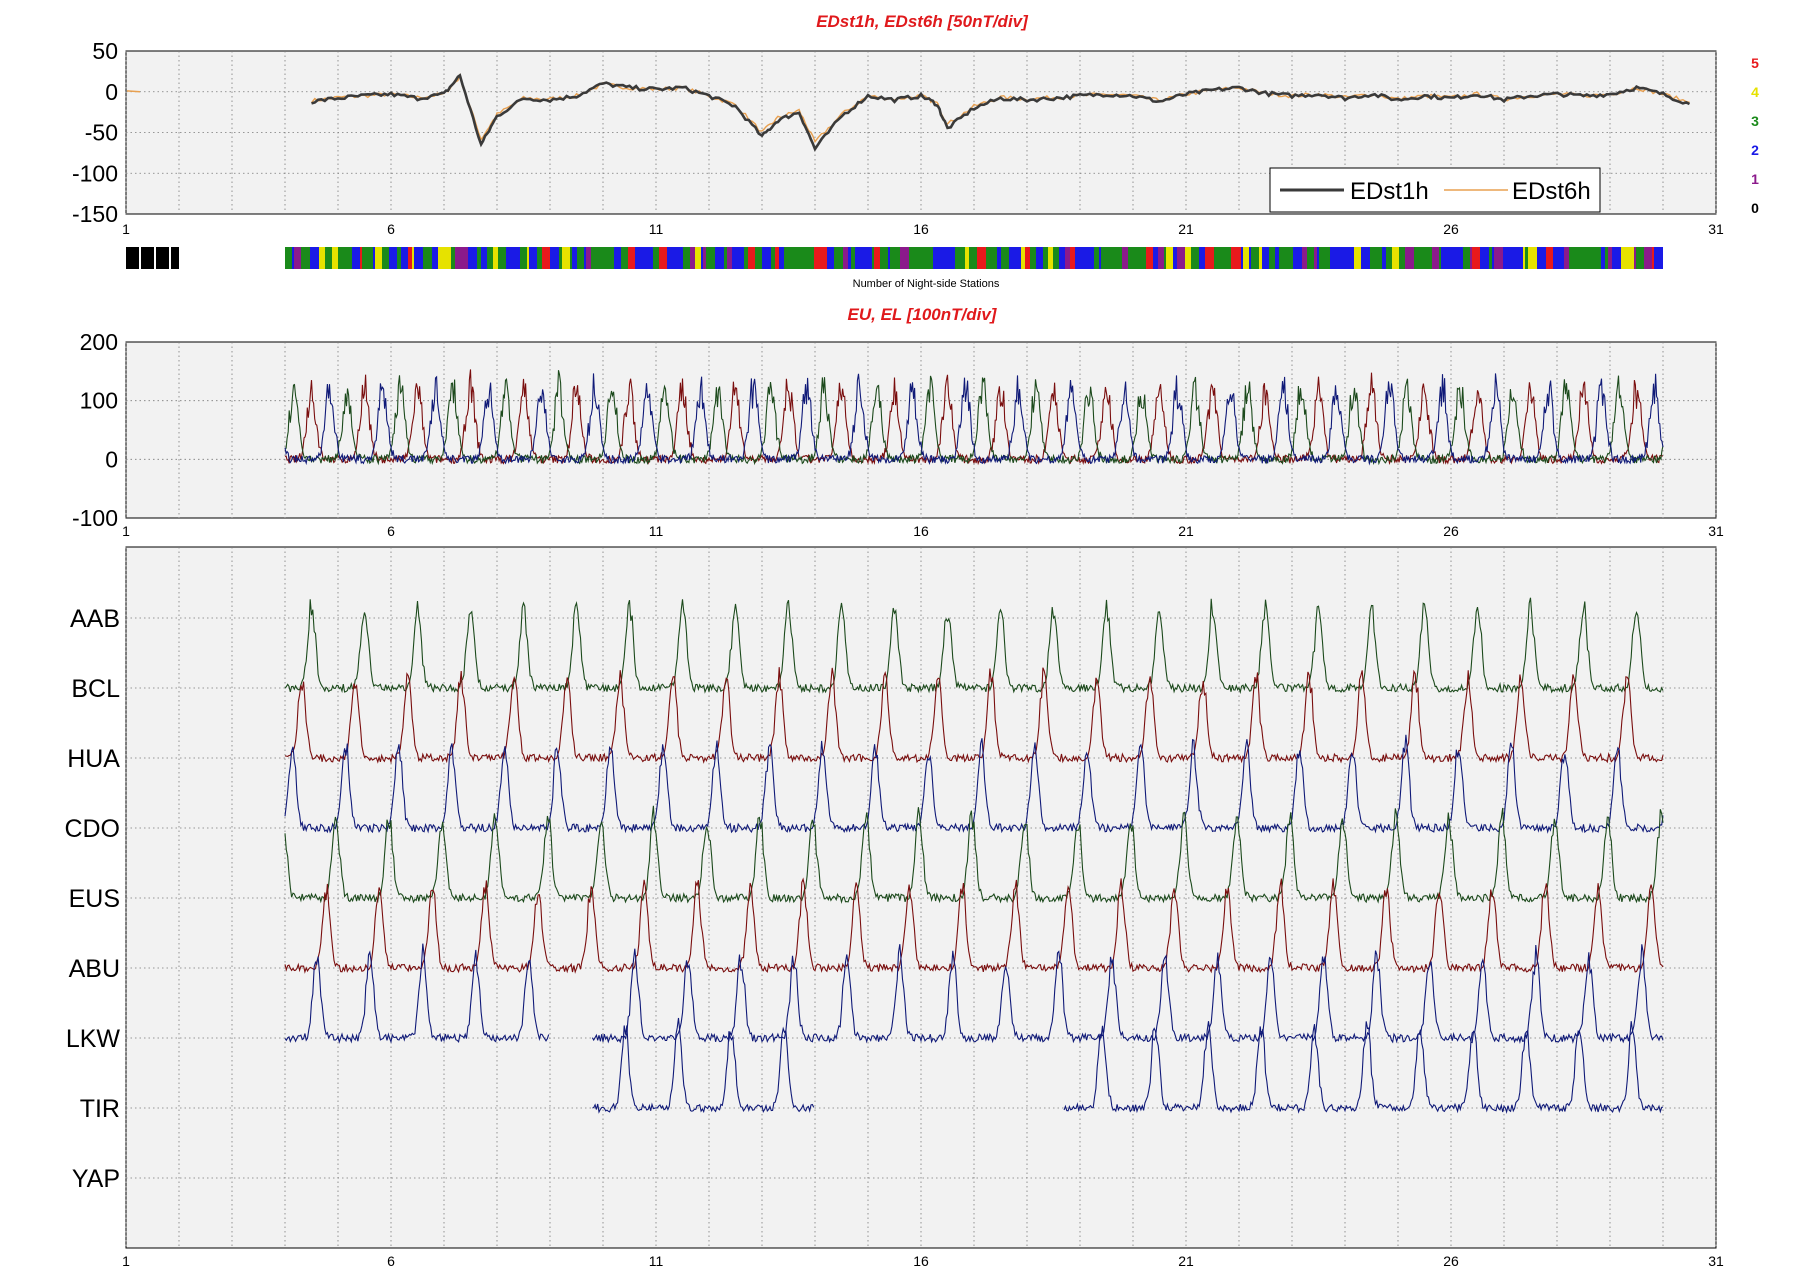  What do you see at coordinates (923, 229) in the screenshot?
I see `panel1-x-ticks: 1 6 11 16 21 26 31` at bounding box center [923, 229].